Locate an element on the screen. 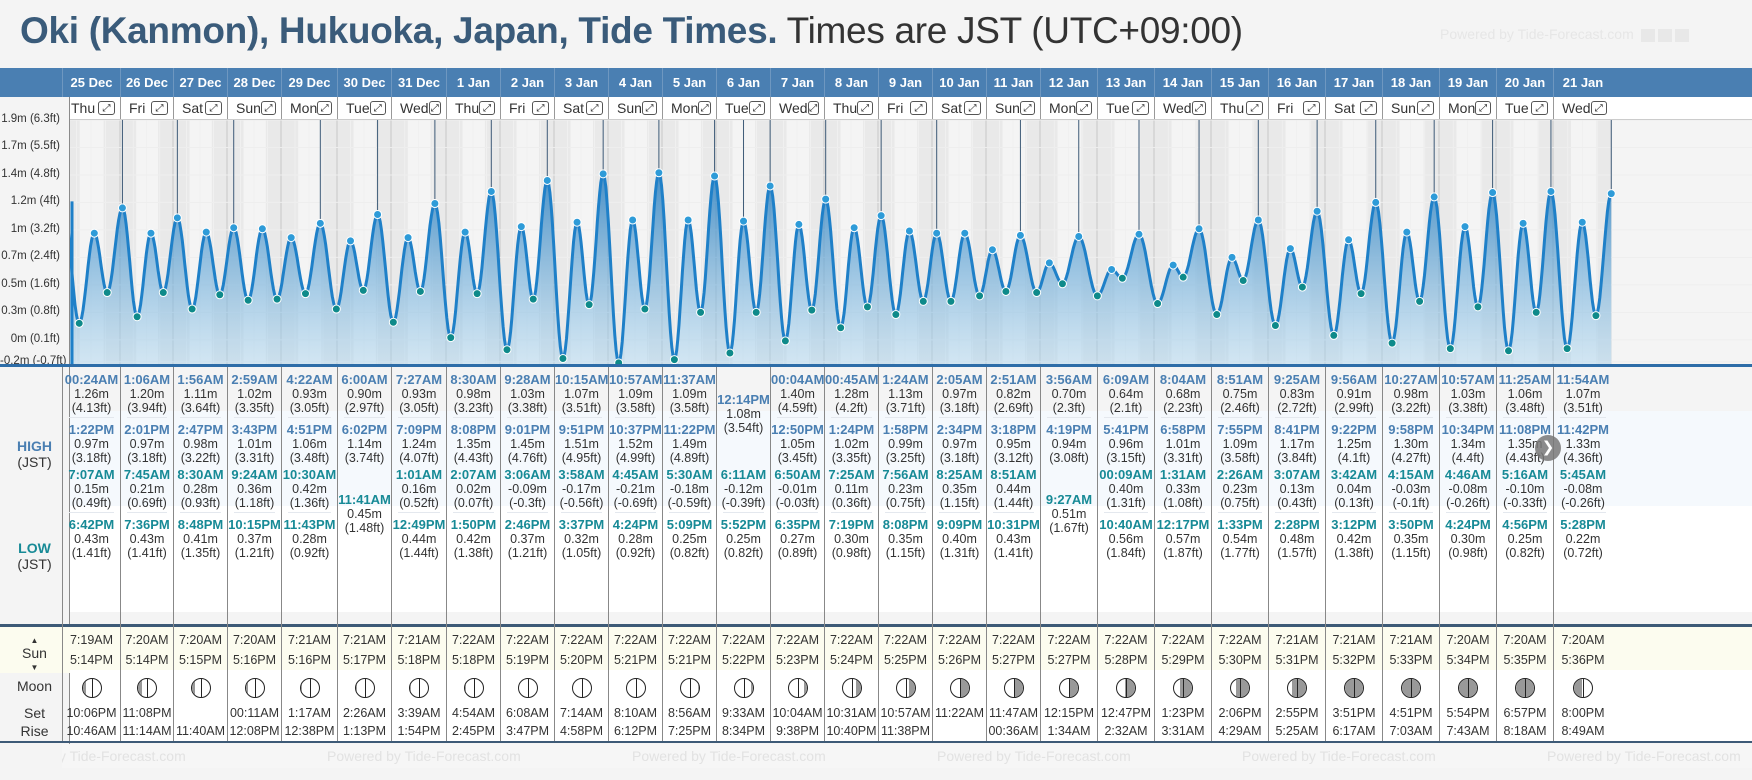  low-tide-entry: 3:42AM 0.04m (0.13ft) is located at coordinates (1354, 489).